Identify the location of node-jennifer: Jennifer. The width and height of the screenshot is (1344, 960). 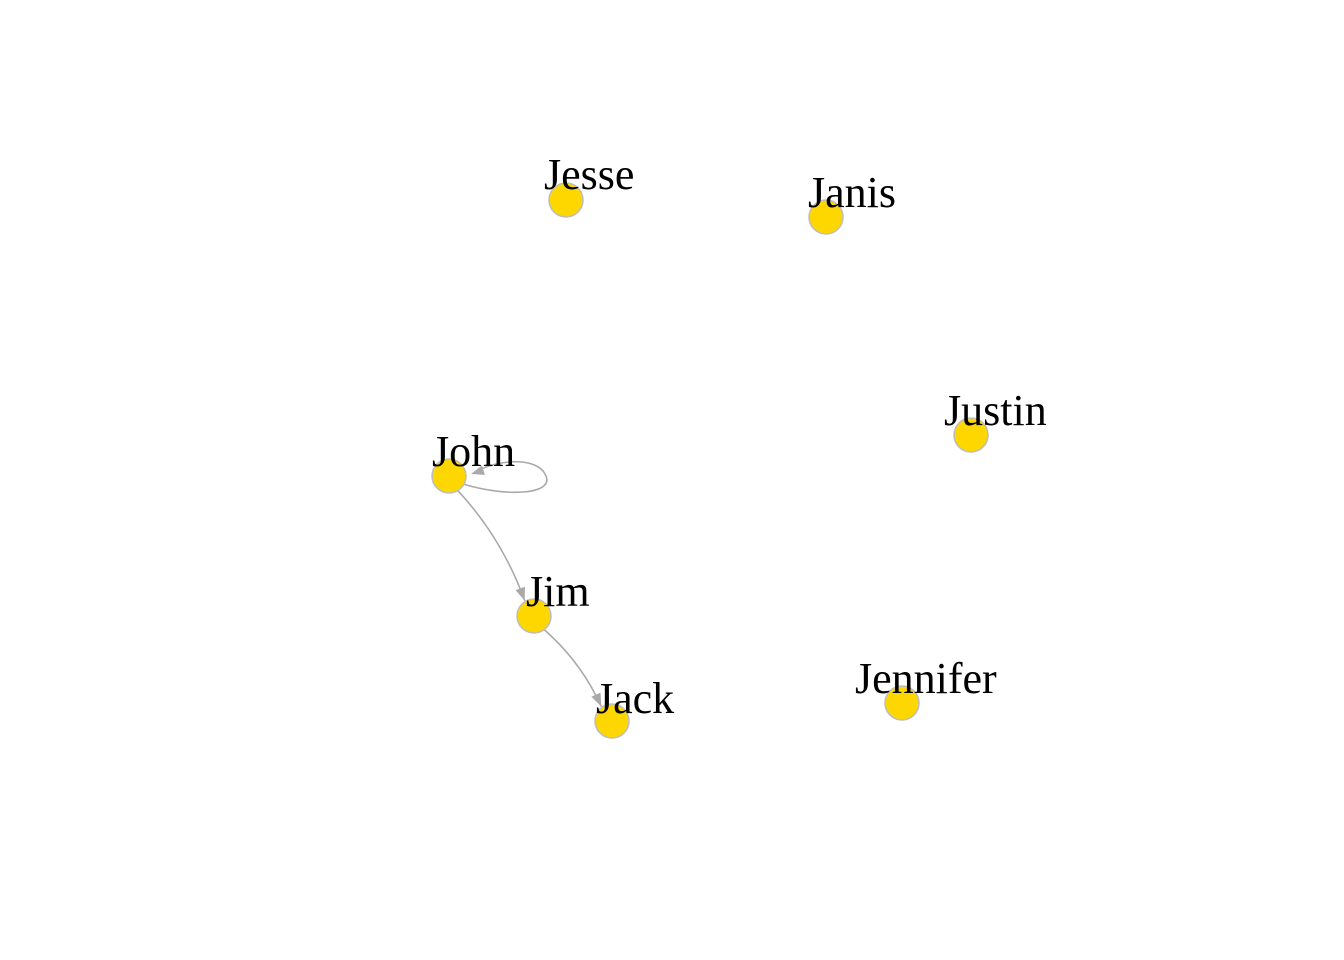
(926, 687).